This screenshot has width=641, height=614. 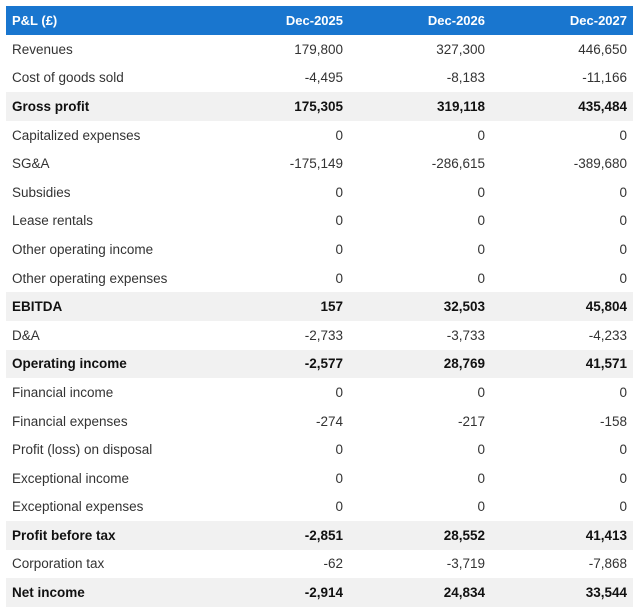 What do you see at coordinates (471, 421) in the screenshot?
I see `row-value: -217` at bounding box center [471, 421].